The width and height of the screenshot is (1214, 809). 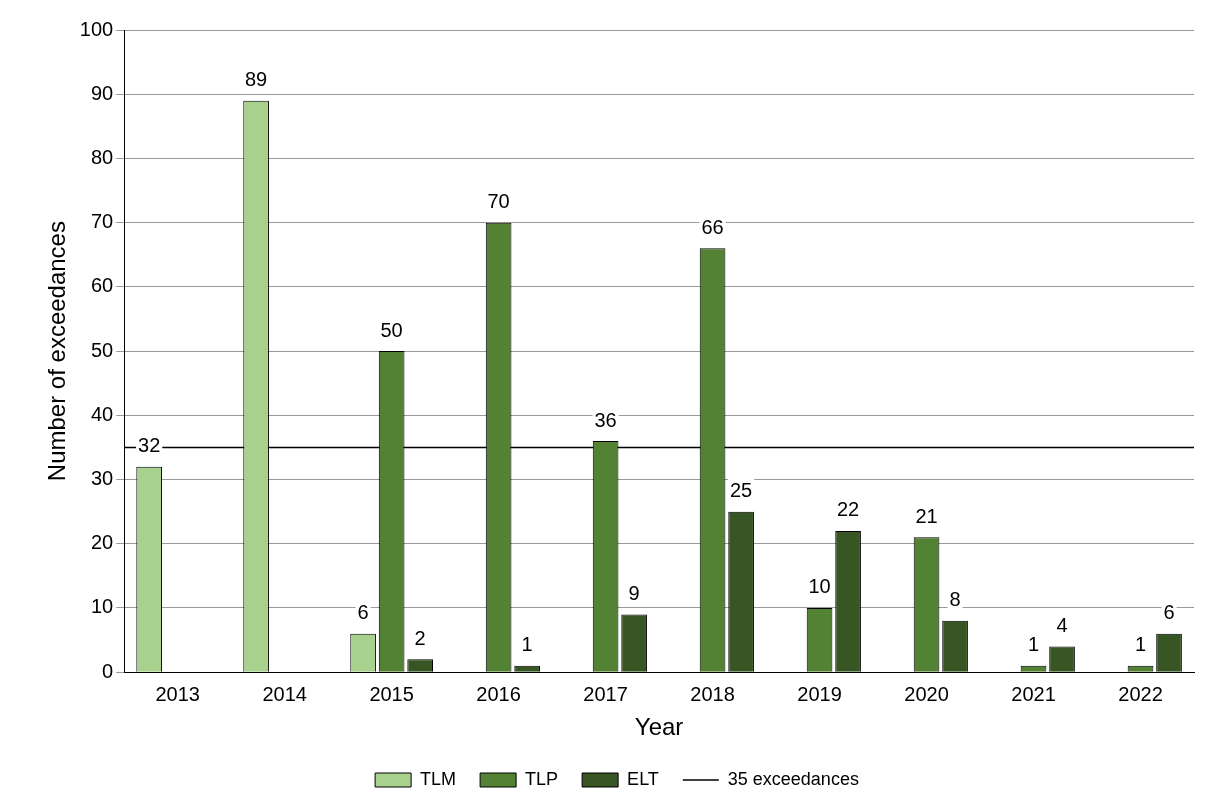 What do you see at coordinates (391, 693) in the screenshot?
I see `x-tick-label: 2015` at bounding box center [391, 693].